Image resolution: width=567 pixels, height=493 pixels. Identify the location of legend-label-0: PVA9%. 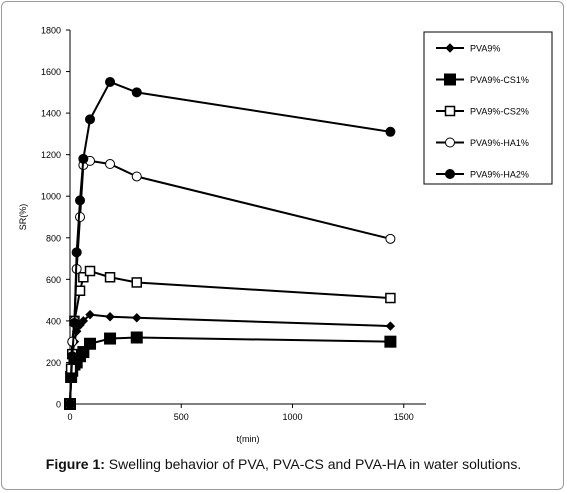
(485, 49).